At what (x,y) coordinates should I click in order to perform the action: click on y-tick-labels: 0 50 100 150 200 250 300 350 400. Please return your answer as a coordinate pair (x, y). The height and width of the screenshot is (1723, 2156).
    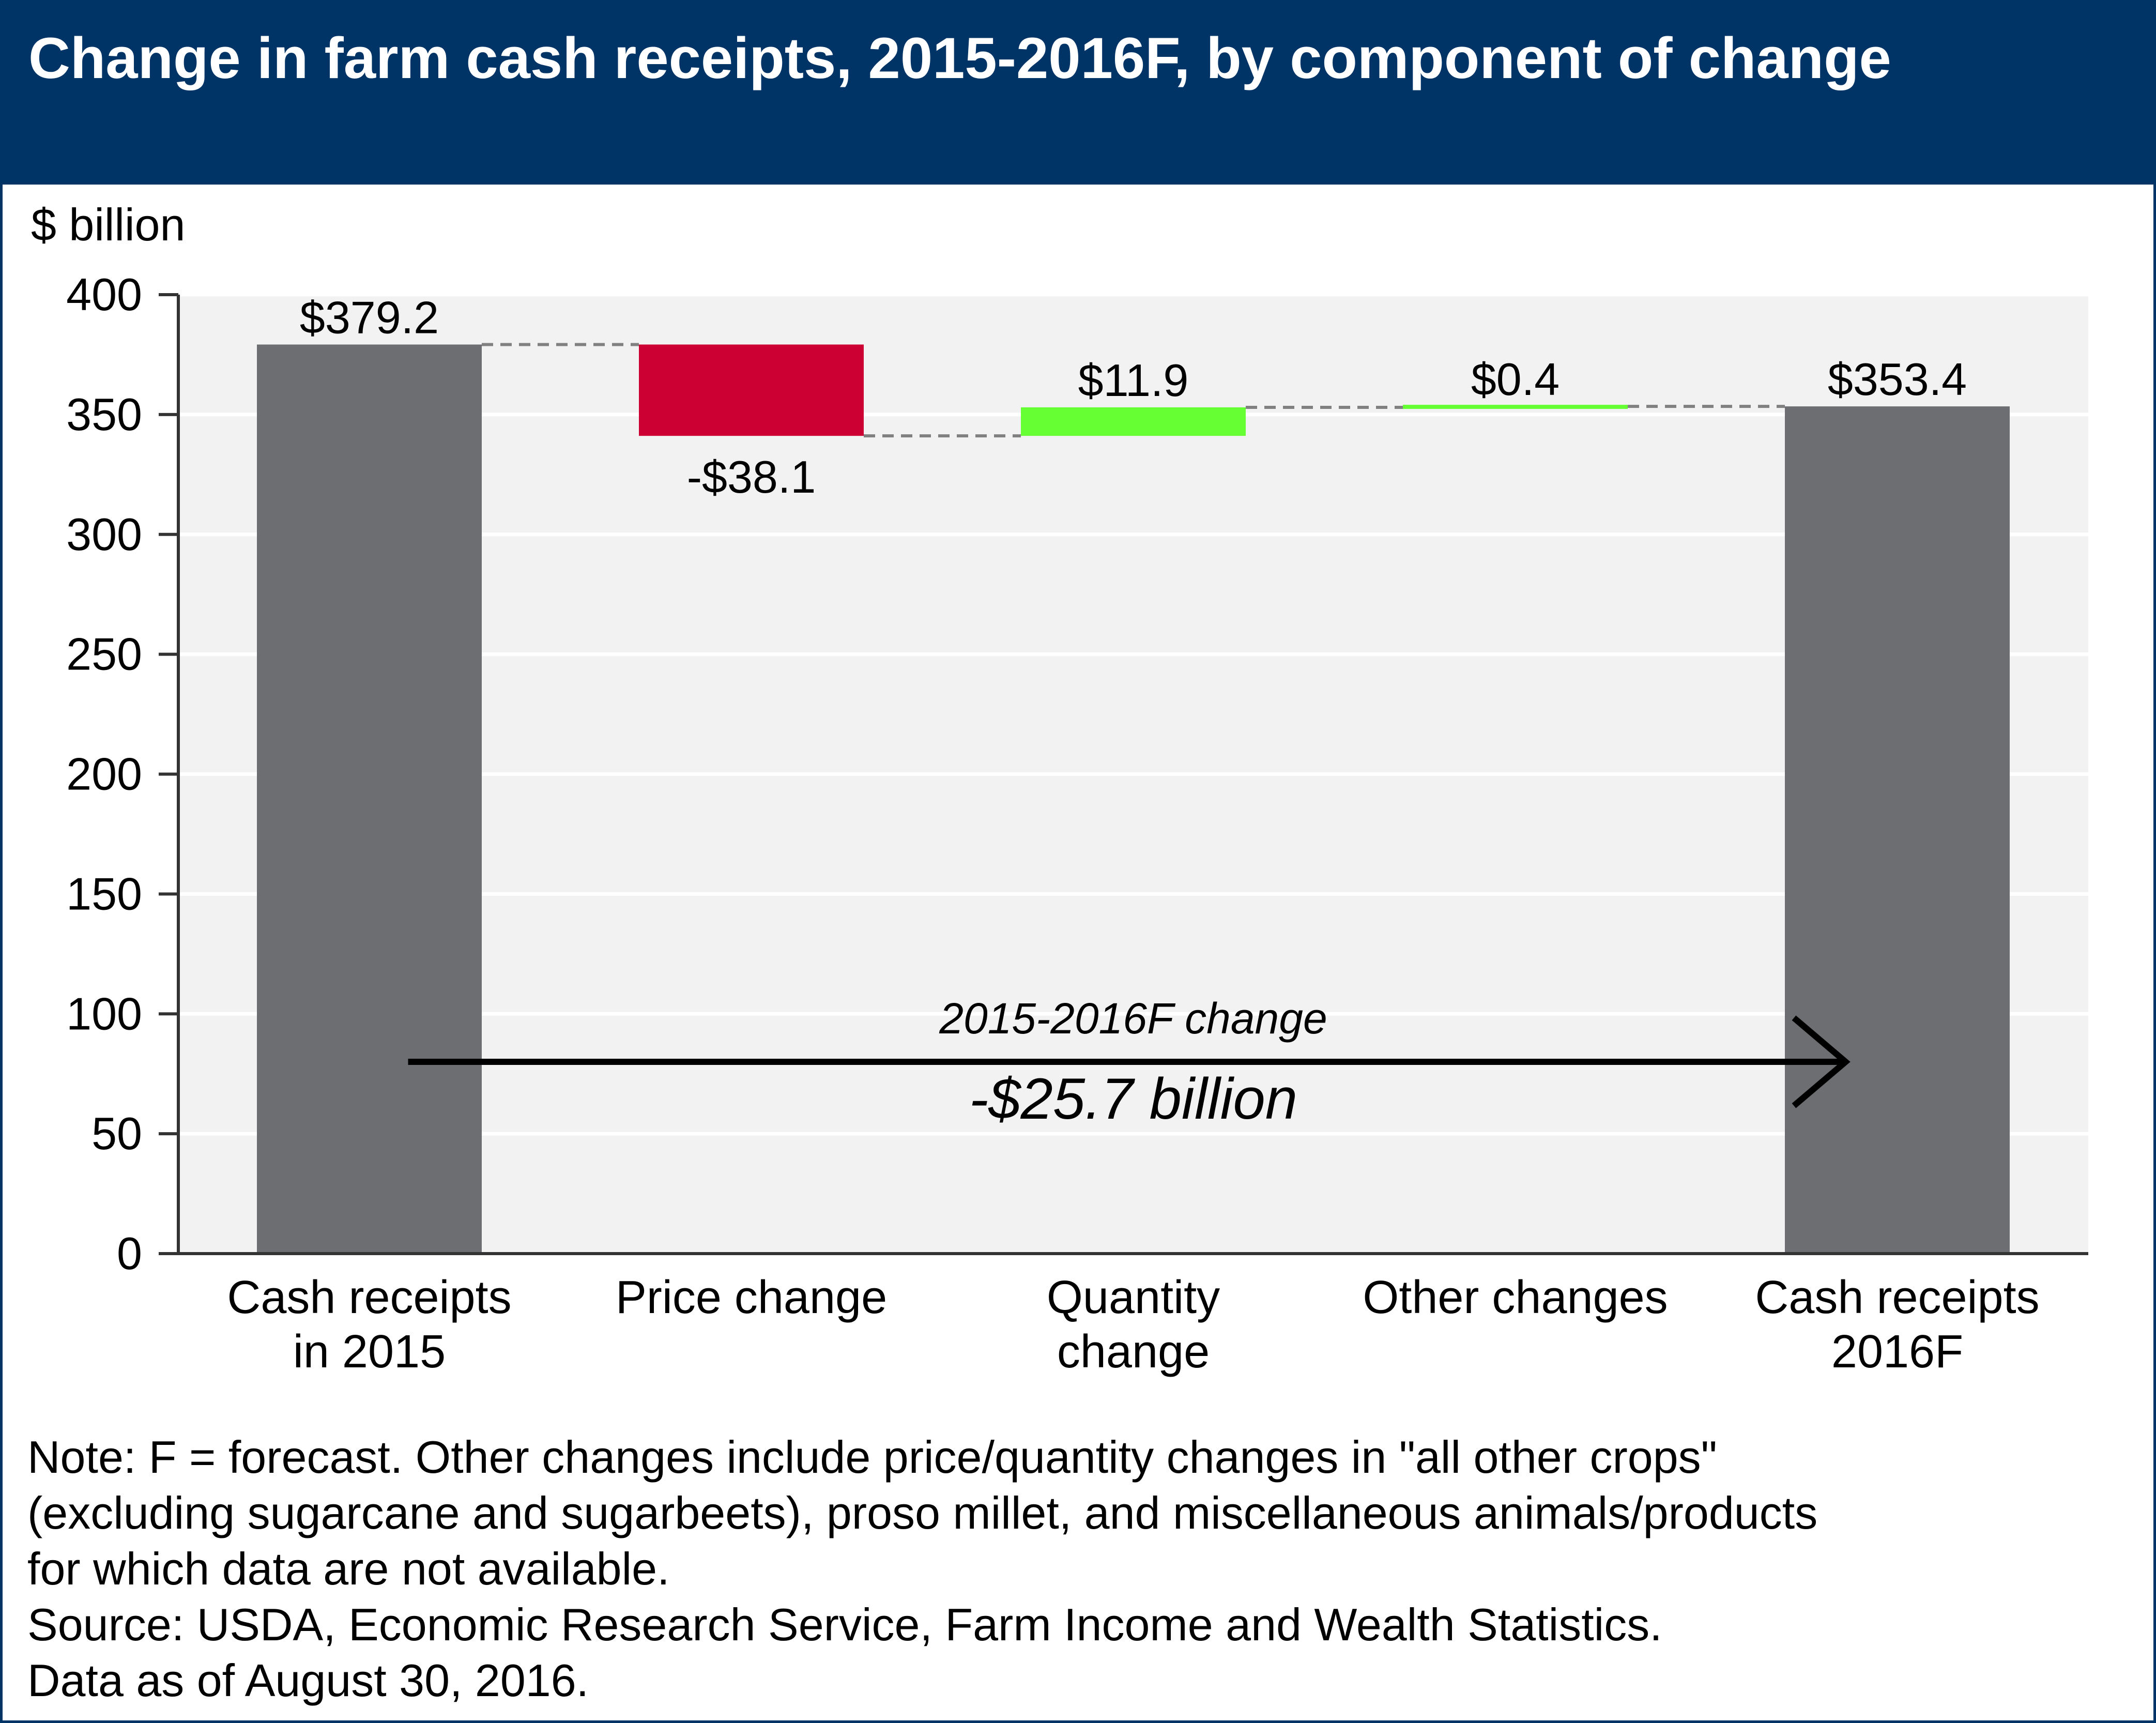
    Looking at the image, I should click on (104, 774).